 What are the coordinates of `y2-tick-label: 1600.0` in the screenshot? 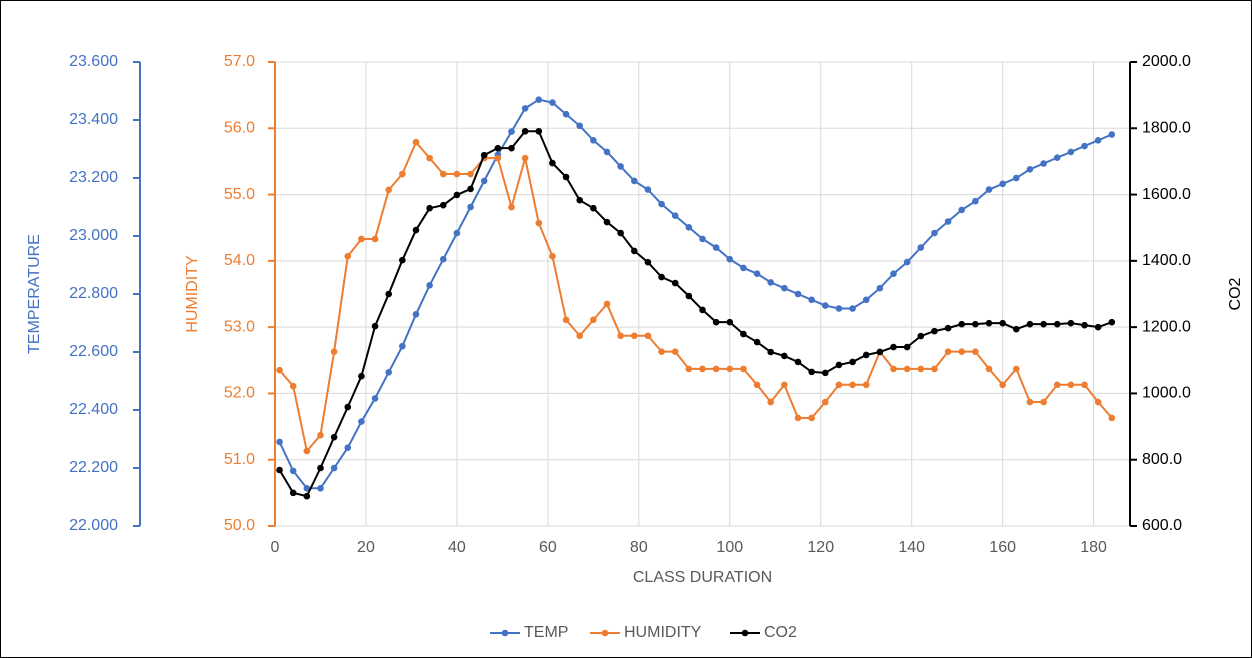 It's located at (1166, 194).